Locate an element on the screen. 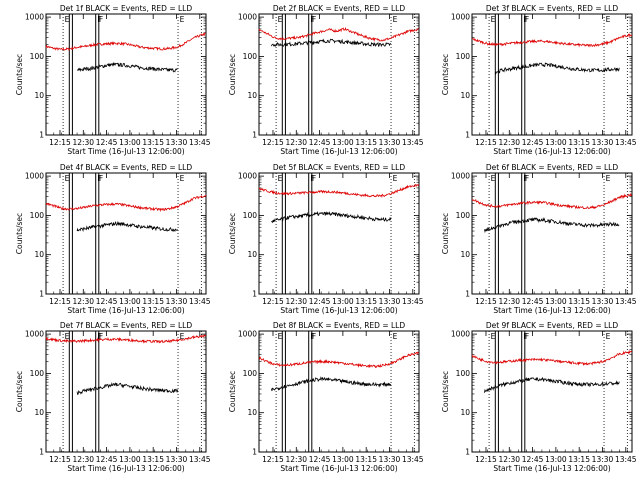 The width and height of the screenshot is (640, 484). panel-title: Det 2f BLACK = Events, RED = LLD is located at coordinates (339, 8).